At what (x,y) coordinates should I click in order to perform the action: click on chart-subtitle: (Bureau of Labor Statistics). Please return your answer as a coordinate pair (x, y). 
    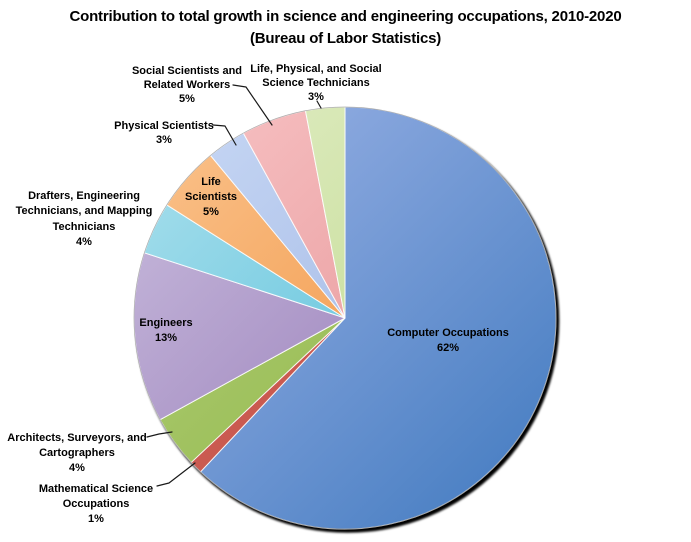
    Looking at the image, I should click on (345, 38).